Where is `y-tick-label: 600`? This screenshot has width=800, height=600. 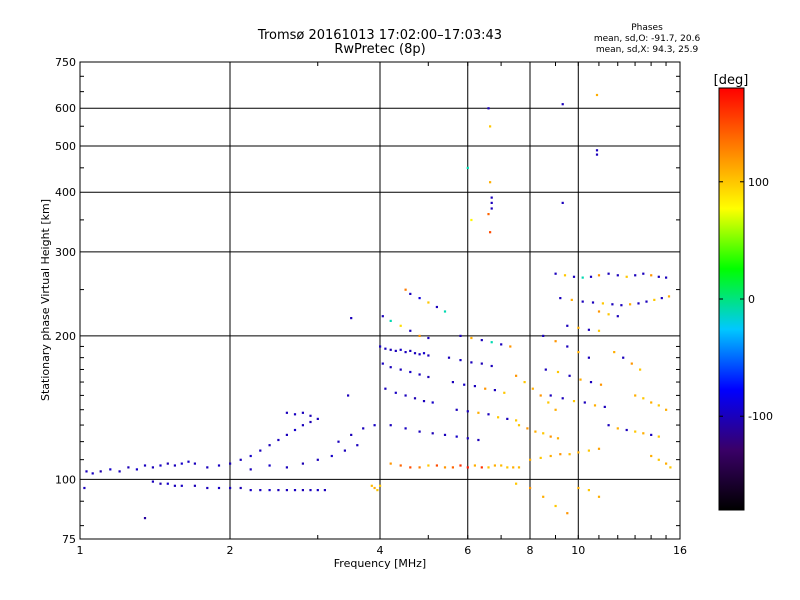 y-tick-label: 600 is located at coordinates (65, 108).